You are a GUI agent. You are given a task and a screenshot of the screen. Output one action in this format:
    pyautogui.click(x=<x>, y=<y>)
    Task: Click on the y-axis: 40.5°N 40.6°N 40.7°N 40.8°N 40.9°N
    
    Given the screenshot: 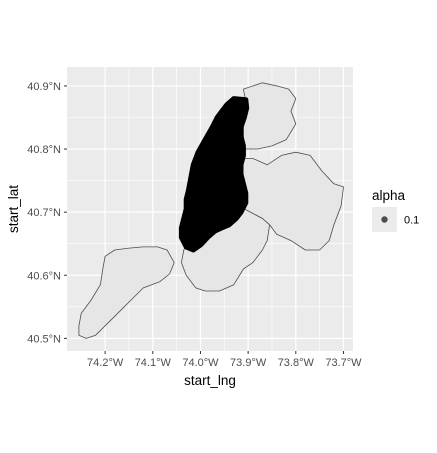 What is the action you would take?
    pyautogui.click(x=47, y=213)
    